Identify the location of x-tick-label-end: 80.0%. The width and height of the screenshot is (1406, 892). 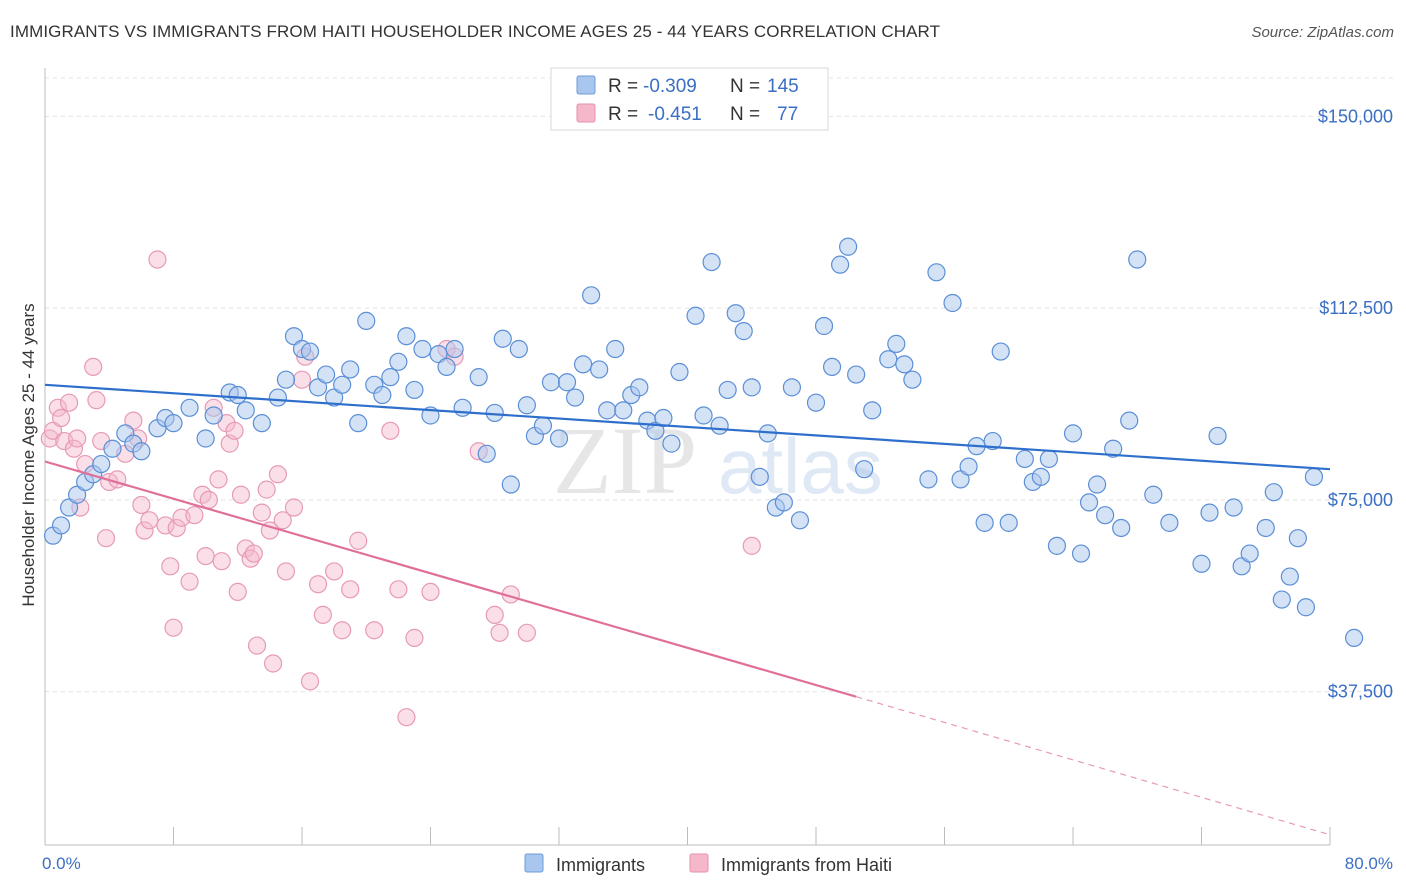
(1369, 863).